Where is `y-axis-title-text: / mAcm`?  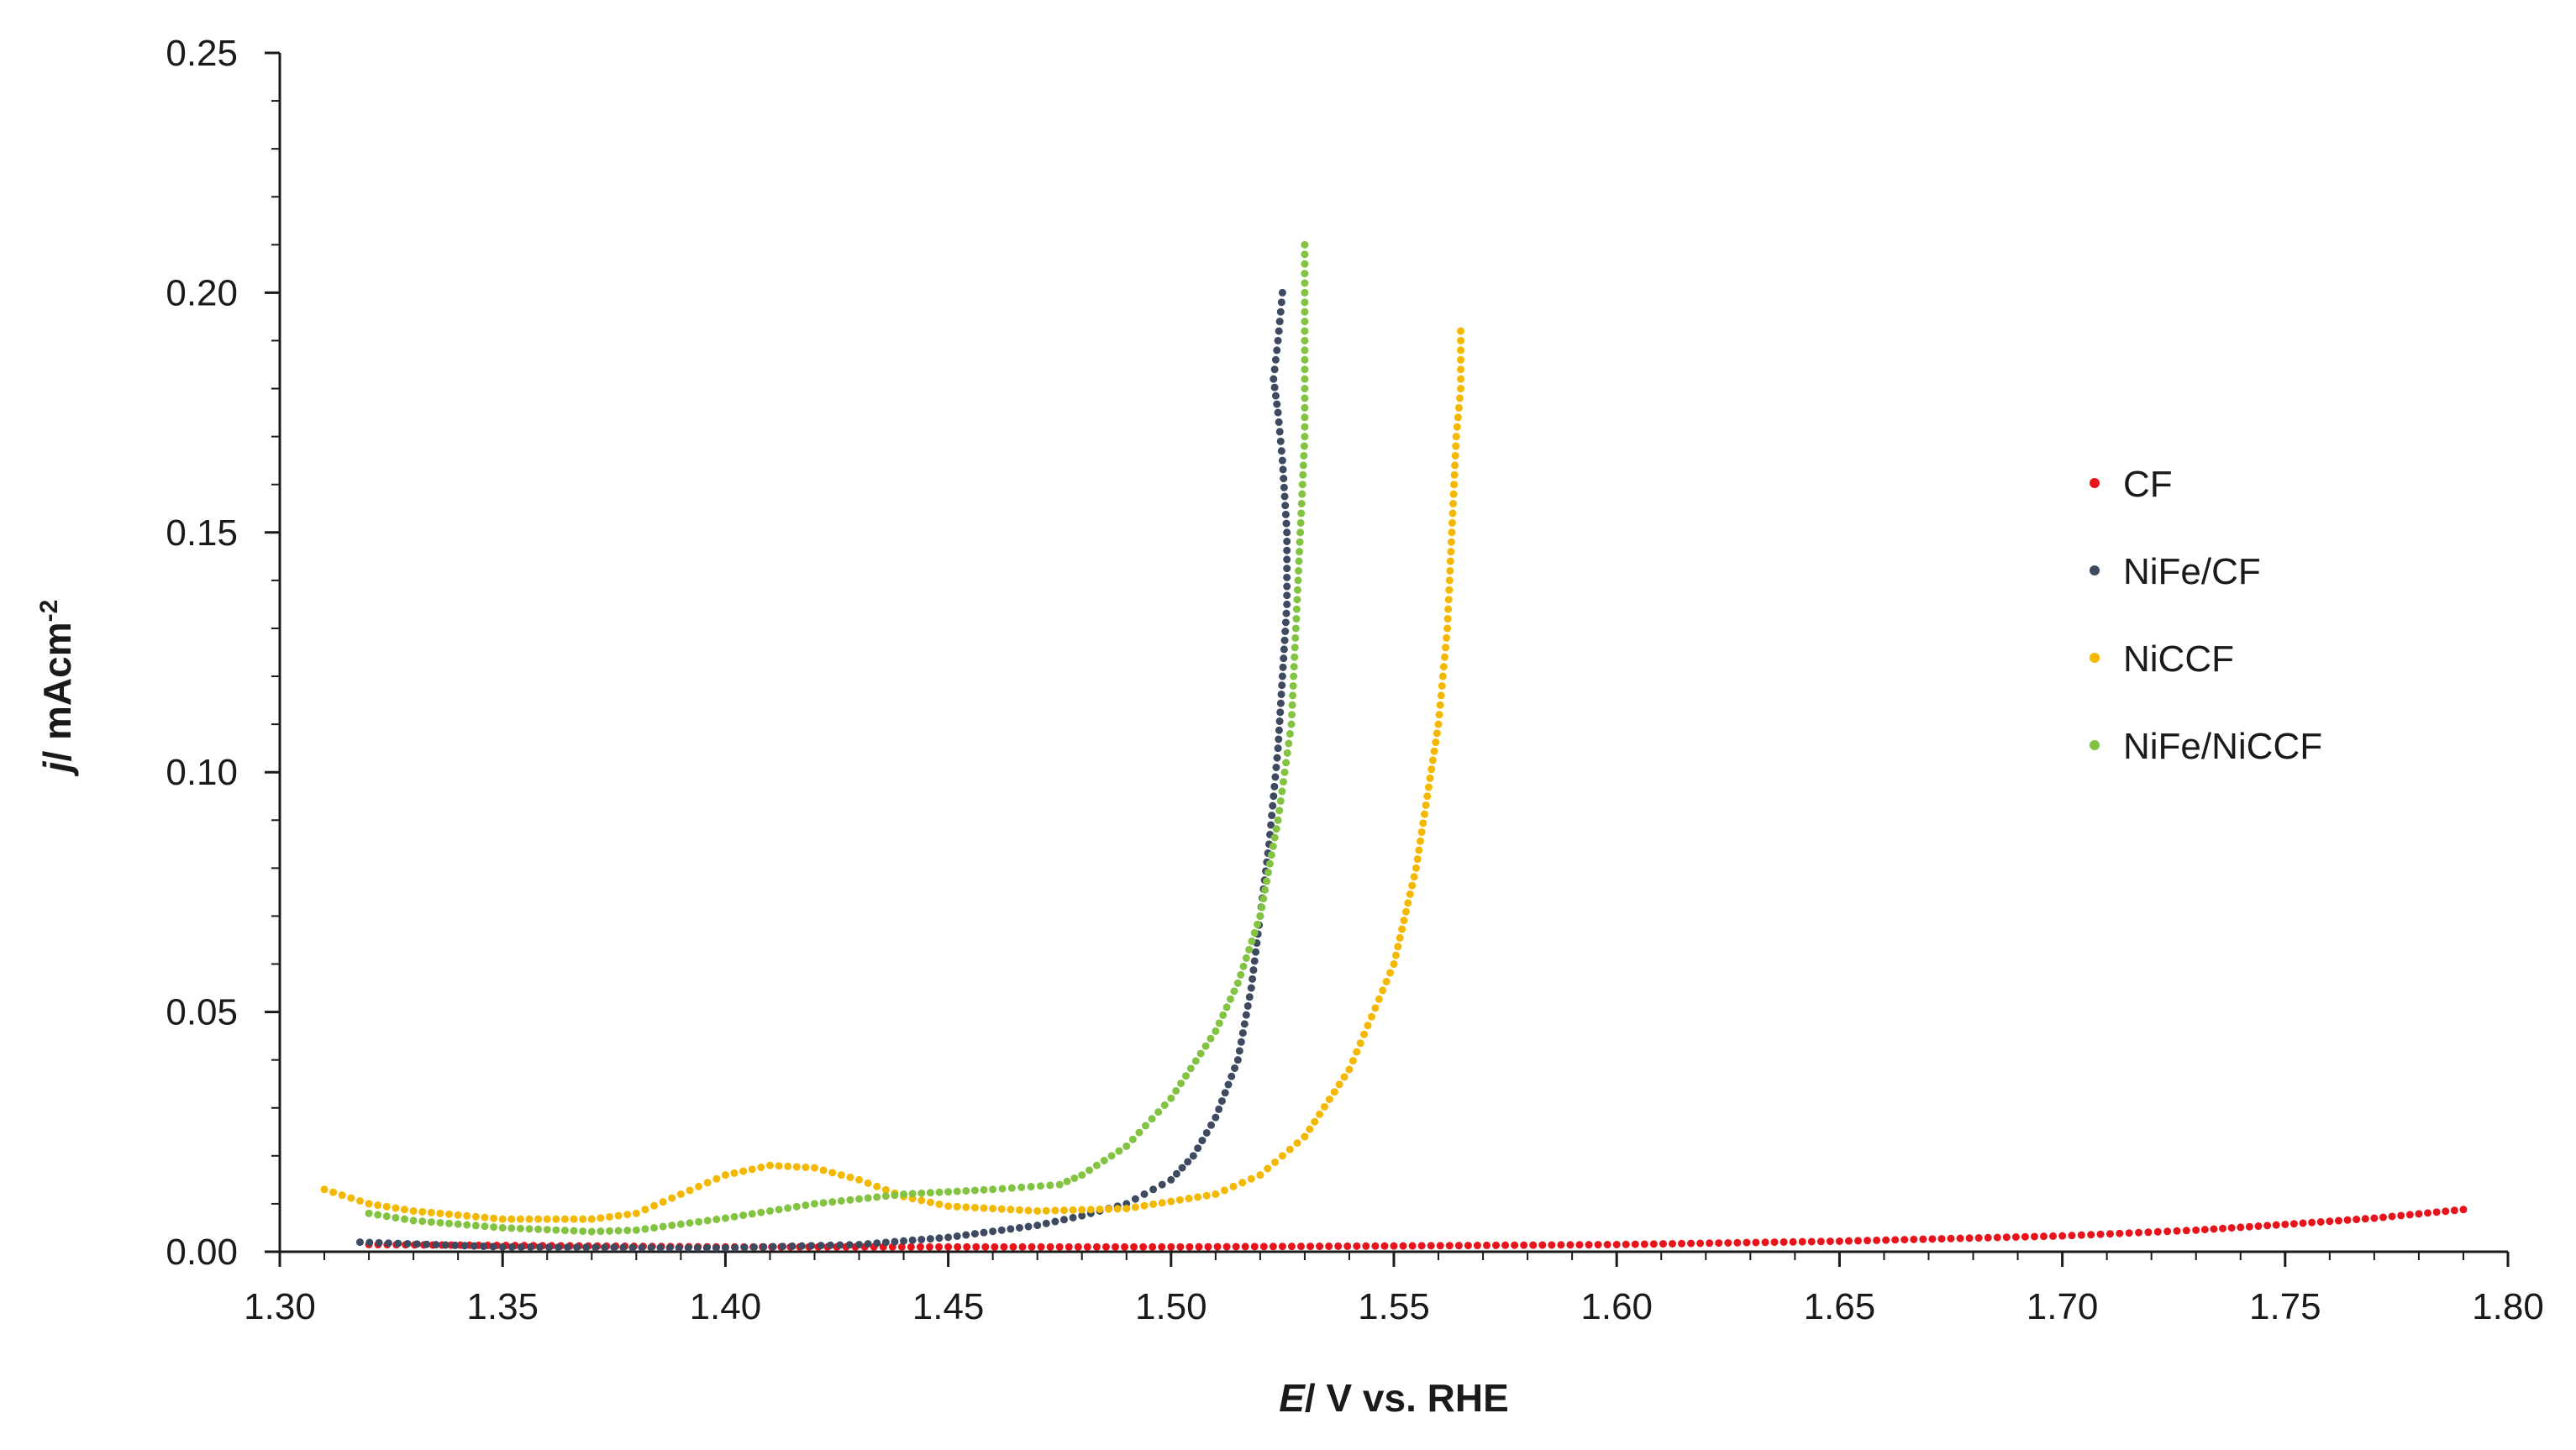 y-axis-title-text: / mAcm is located at coordinates (57, 691).